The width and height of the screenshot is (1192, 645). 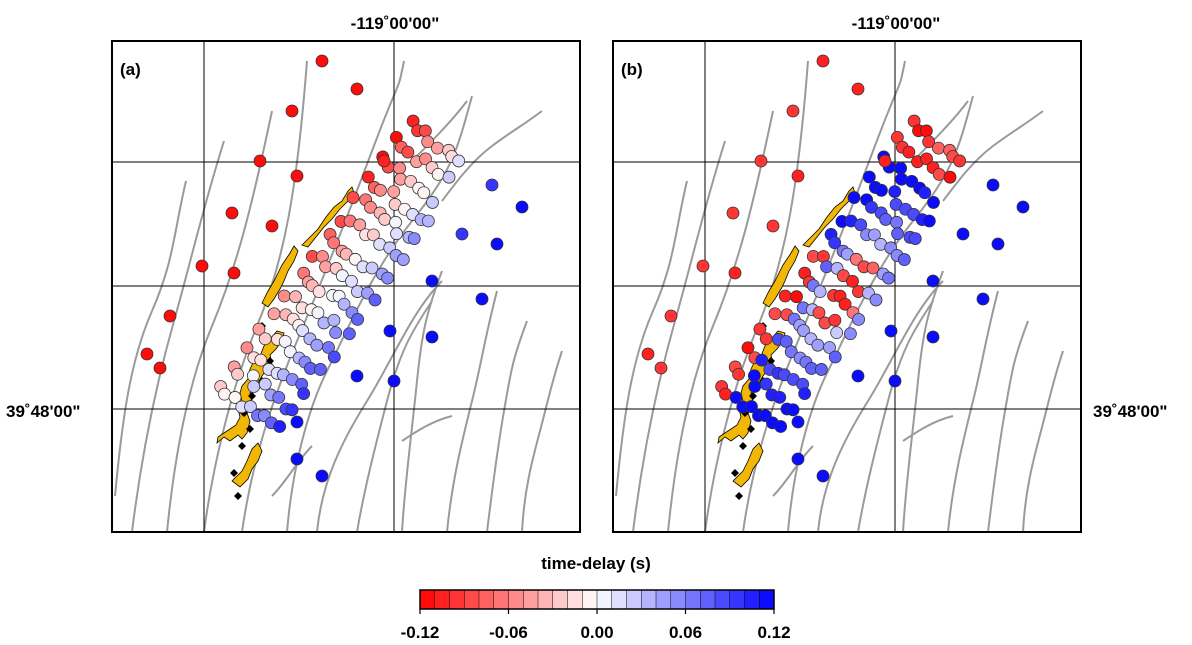 I want to click on longitude-label-a: -119˚00'00", so click(x=395, y=23).